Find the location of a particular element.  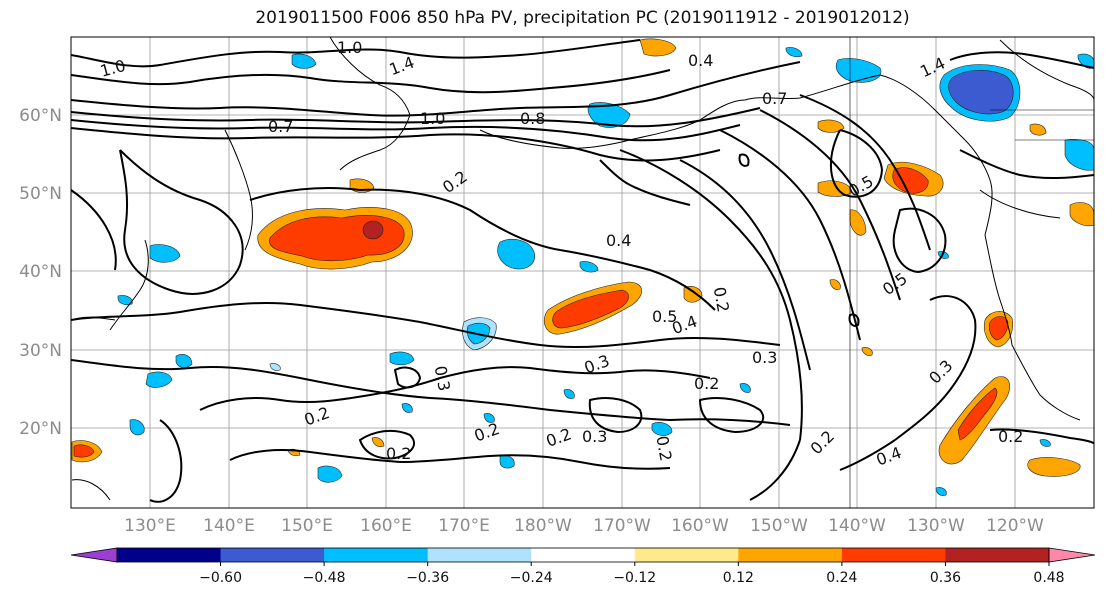

colorbar-tick-label: −0.12 is located at coordinates (634, 578).